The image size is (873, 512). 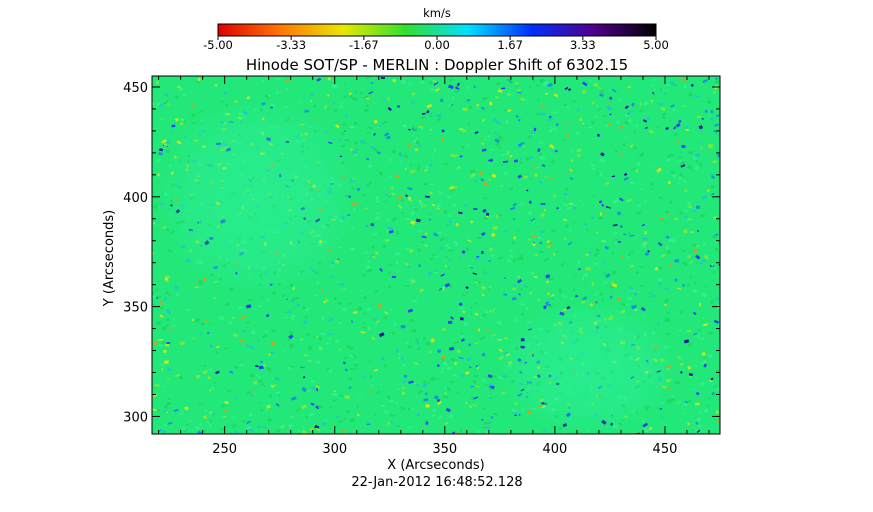 What do you see at coordinates (364, 45) in the screenshot?
I see `colorbar-tick-label: -1.67` at bounding box center [364, 45].